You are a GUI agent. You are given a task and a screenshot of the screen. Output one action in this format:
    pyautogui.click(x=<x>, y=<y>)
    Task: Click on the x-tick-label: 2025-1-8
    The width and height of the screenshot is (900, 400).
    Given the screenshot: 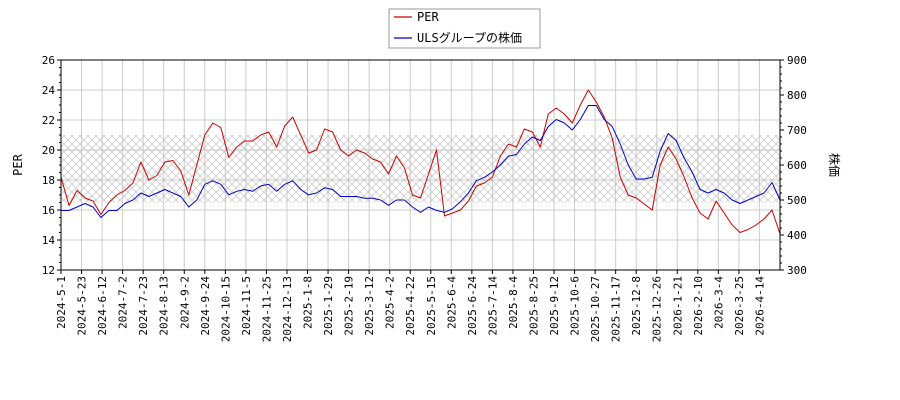 What is the action you would take?
    pyautogui.click(x=308, y=302)
    